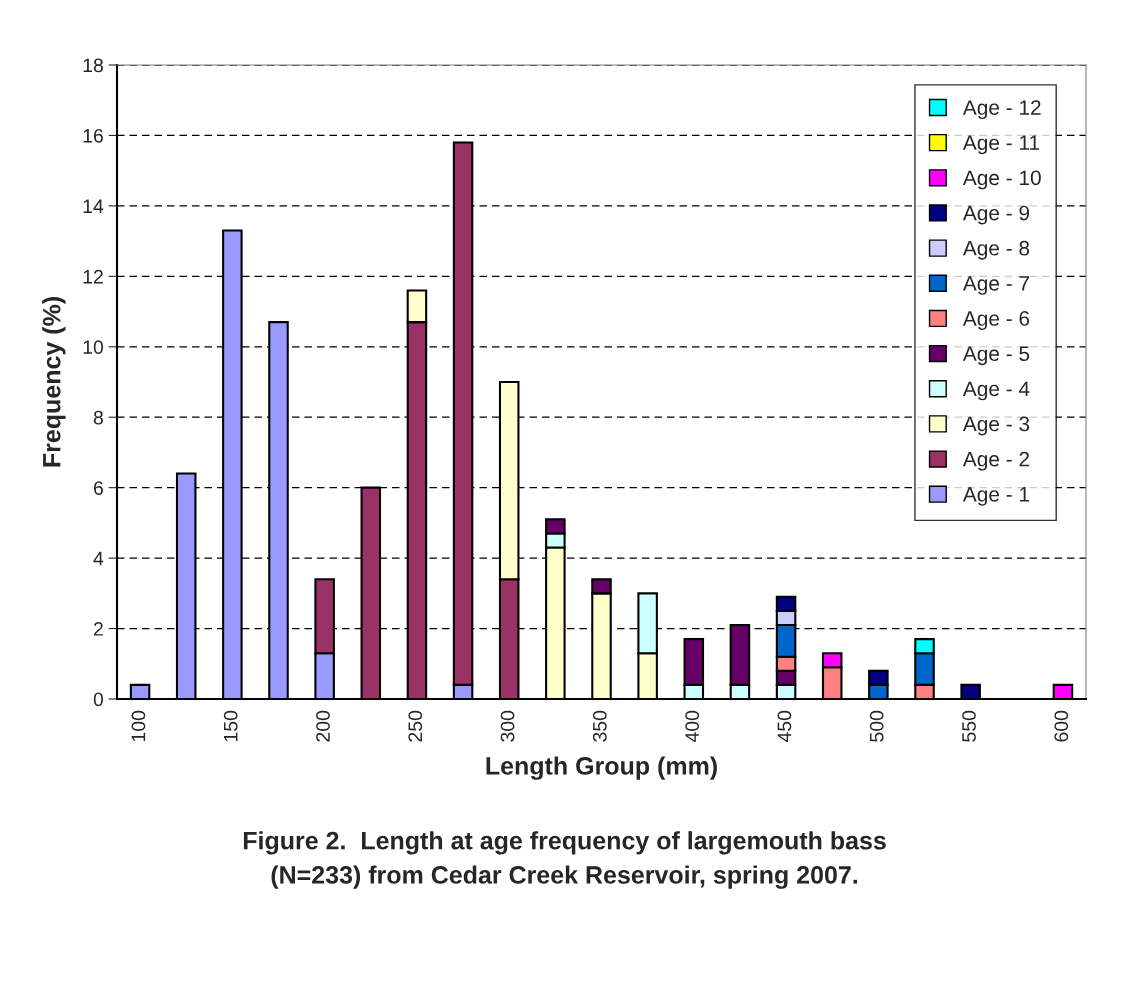 The image size is (1129, 987). I want to click on x-tick-label: 200, so click(323, 726).